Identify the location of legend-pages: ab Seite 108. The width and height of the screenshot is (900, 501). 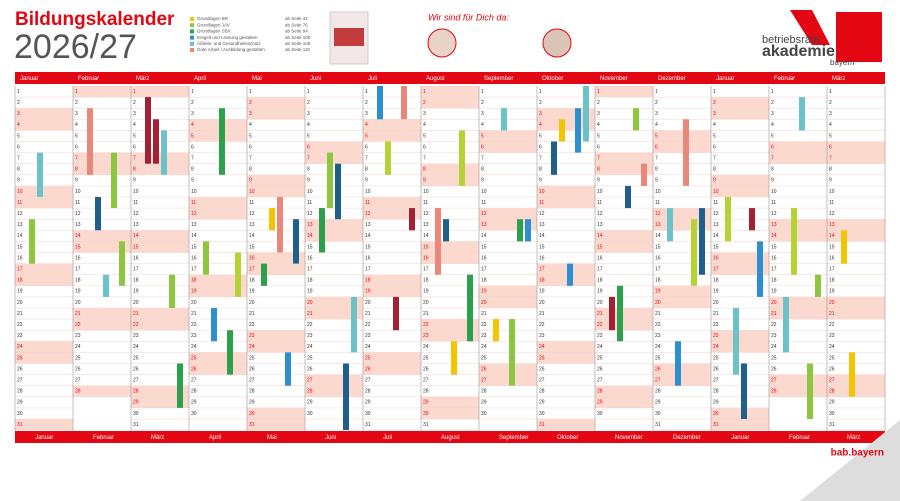
(298, 43).